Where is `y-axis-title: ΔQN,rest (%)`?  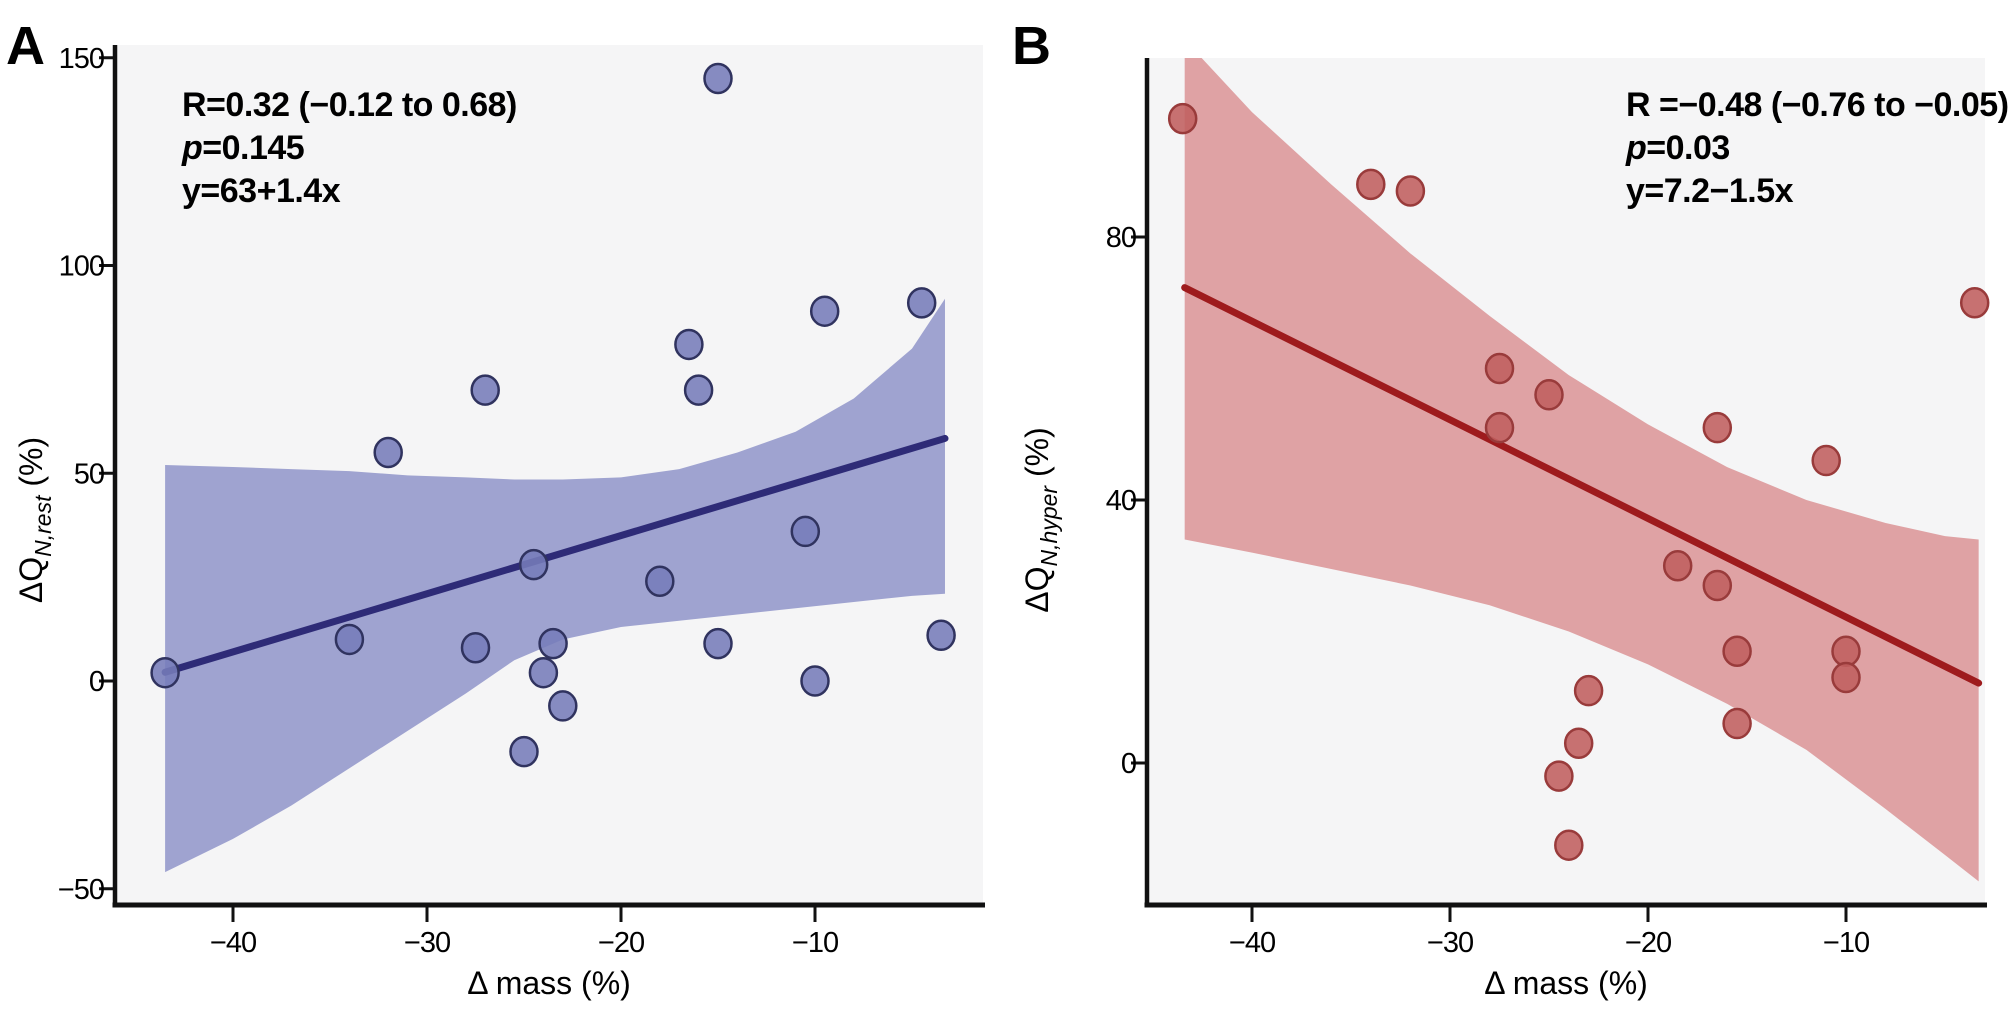
y-axis-title: ΔQN,rest (%) is located at coordinates (34, 520).